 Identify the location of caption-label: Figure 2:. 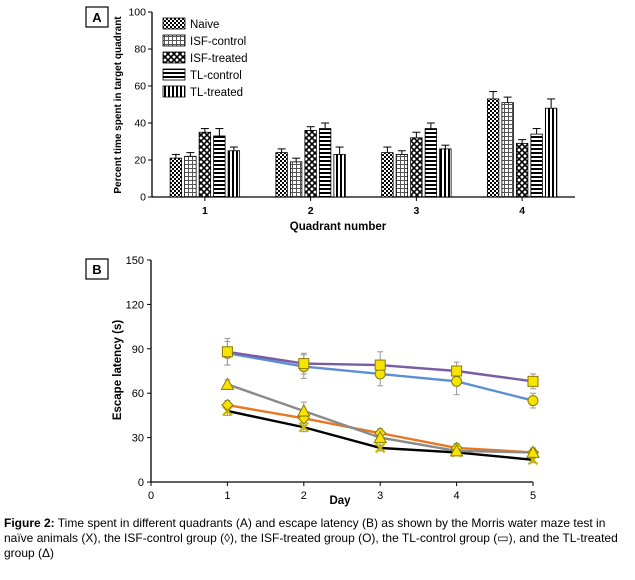
(29, 523).